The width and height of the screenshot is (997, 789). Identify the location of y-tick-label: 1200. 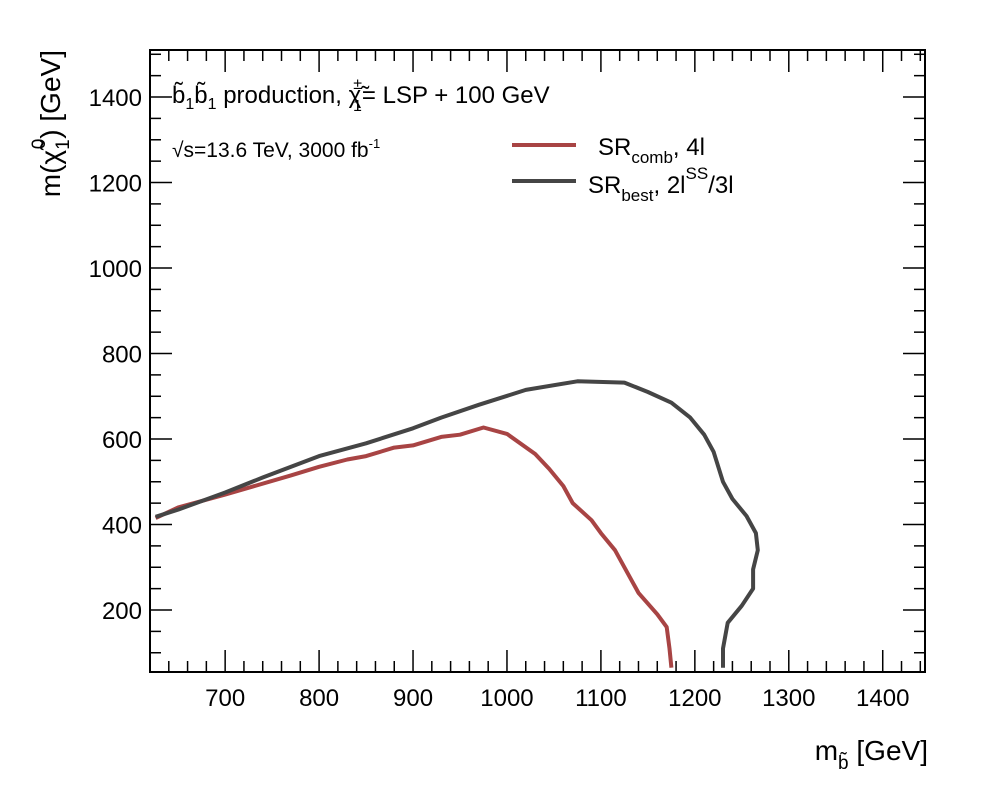
(115, 184).